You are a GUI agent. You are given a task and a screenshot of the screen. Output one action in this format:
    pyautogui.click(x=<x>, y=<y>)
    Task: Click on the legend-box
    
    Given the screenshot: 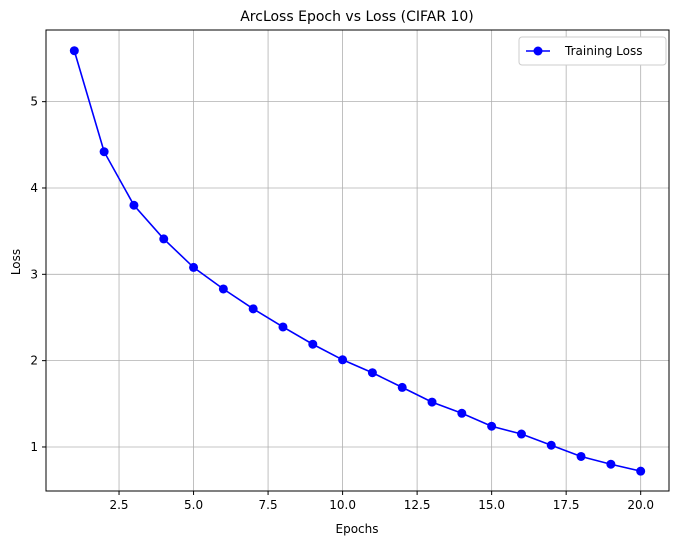 What is the action you would take?
    pyautogui.click(x=592, y=51)
    